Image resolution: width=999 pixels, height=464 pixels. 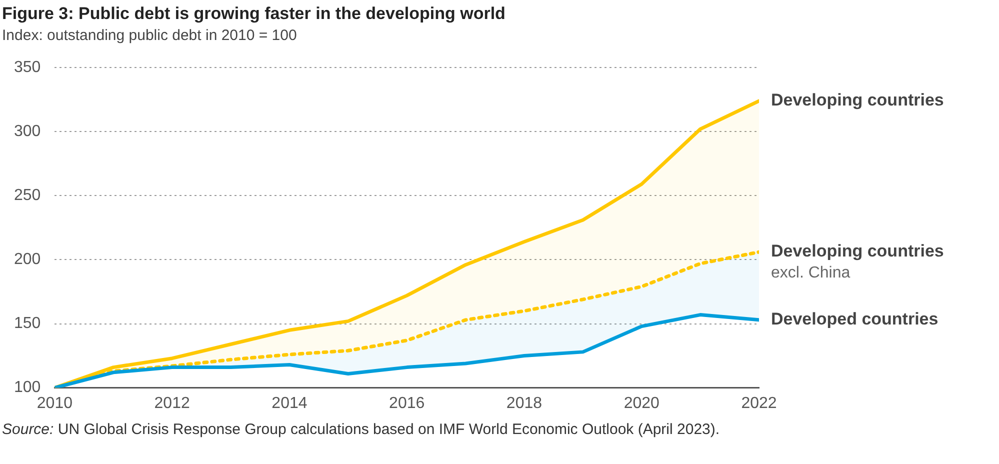 I want to click on source-note: Source: UN Global Crisis Response Group calculations based on IMF World Economic Outlook (April 2023)., so click(x=361, y=429).